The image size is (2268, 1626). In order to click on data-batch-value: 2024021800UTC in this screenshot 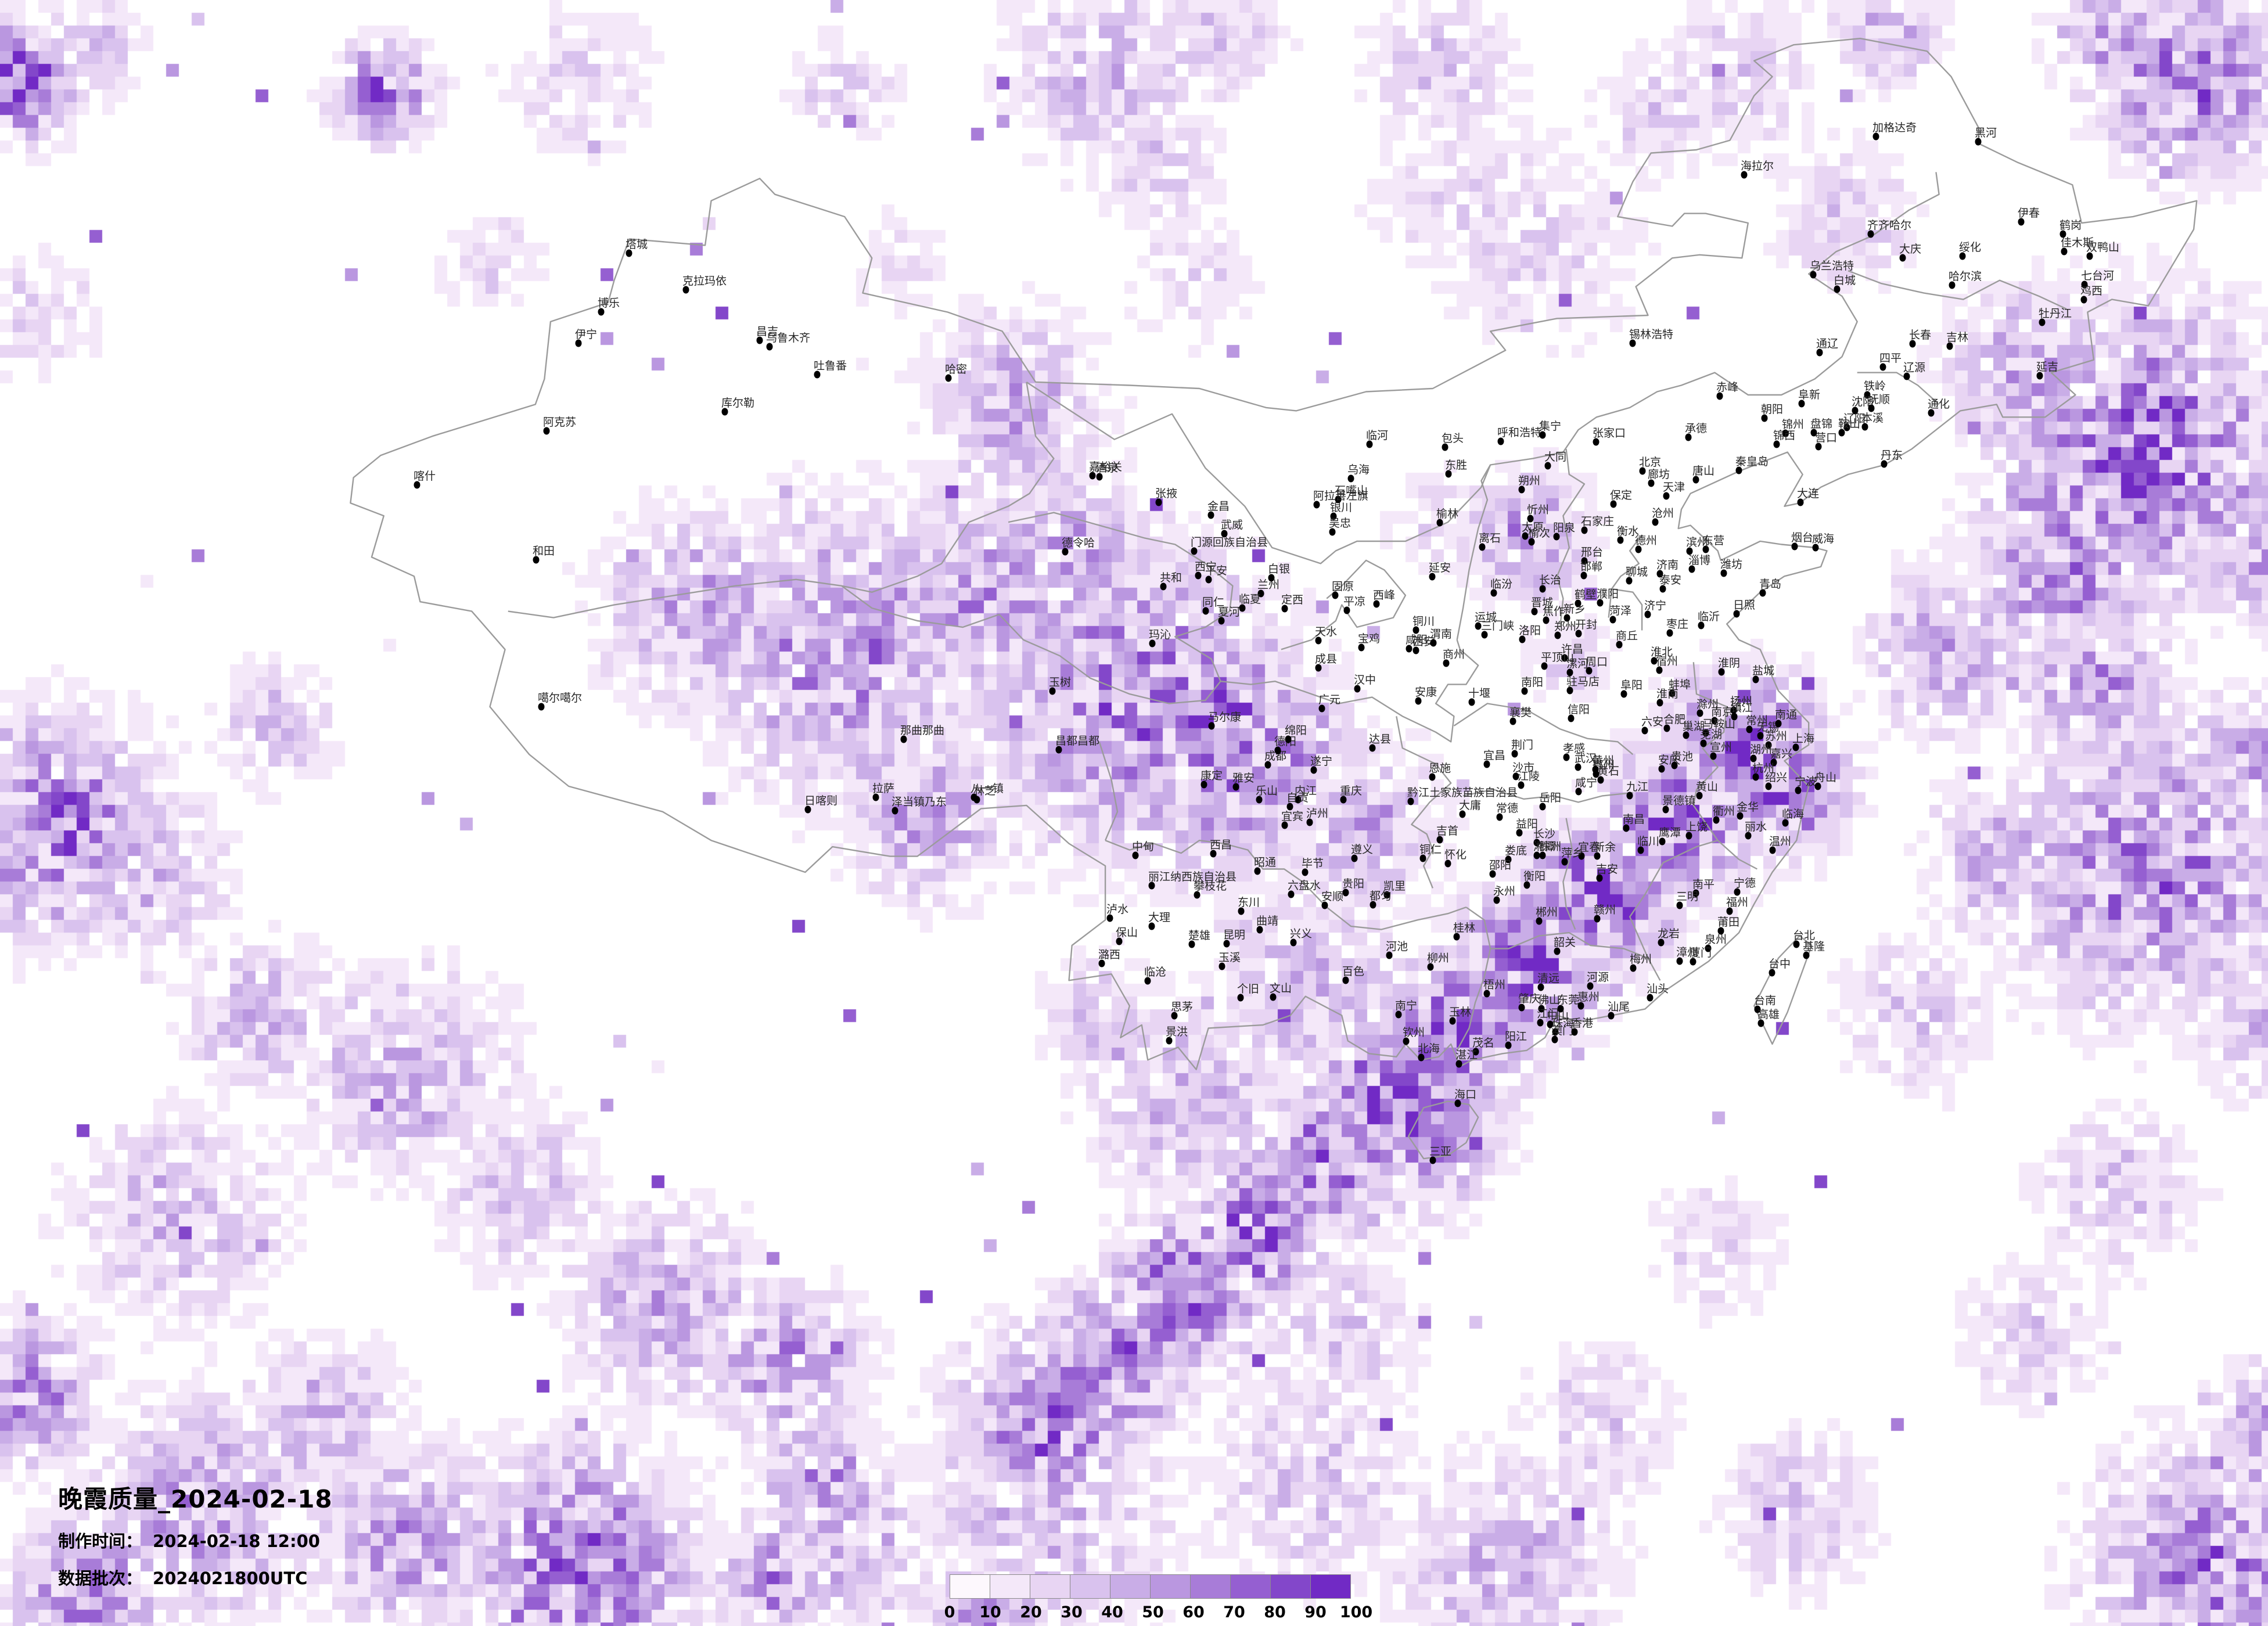, I will do `click(230, 1578)`.